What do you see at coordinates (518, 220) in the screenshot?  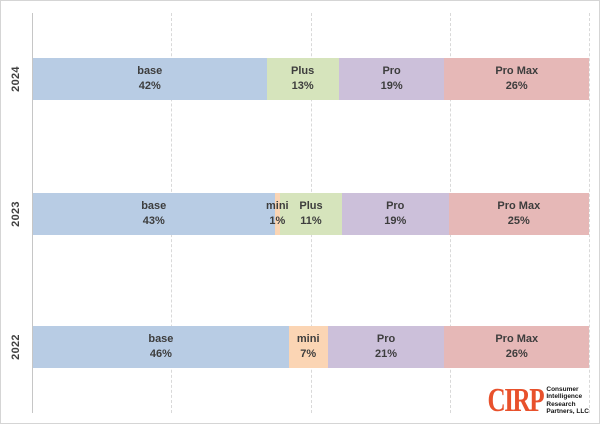 I see `segment-percent: 25%` at bounding box center [518, 220].